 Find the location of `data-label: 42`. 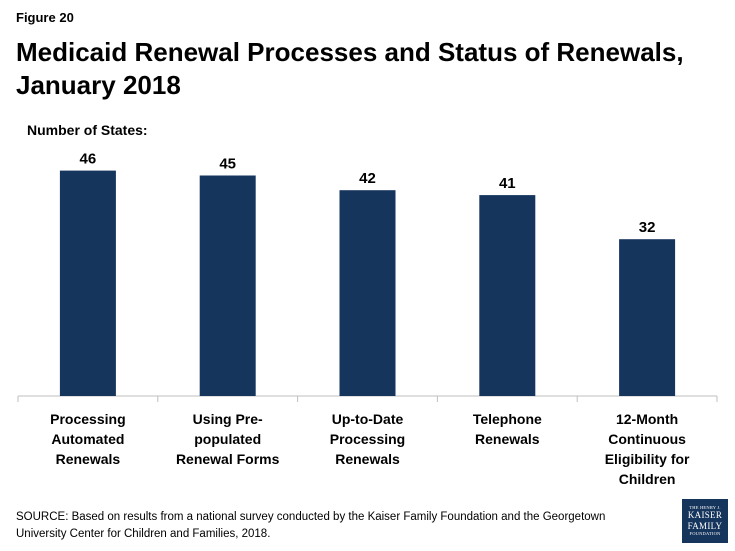

data-label: 42 is located at coordinates (367, 178).